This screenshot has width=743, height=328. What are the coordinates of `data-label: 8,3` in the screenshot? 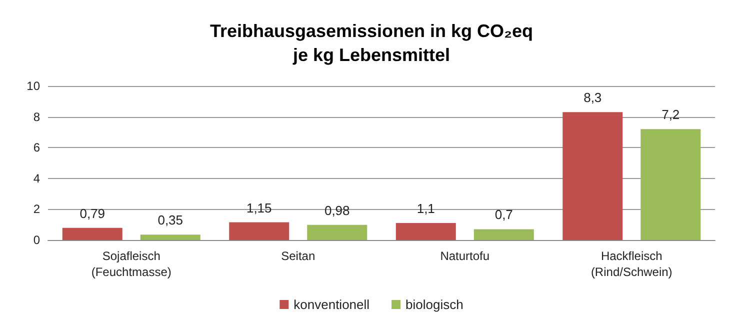 It's located at (593, 98).